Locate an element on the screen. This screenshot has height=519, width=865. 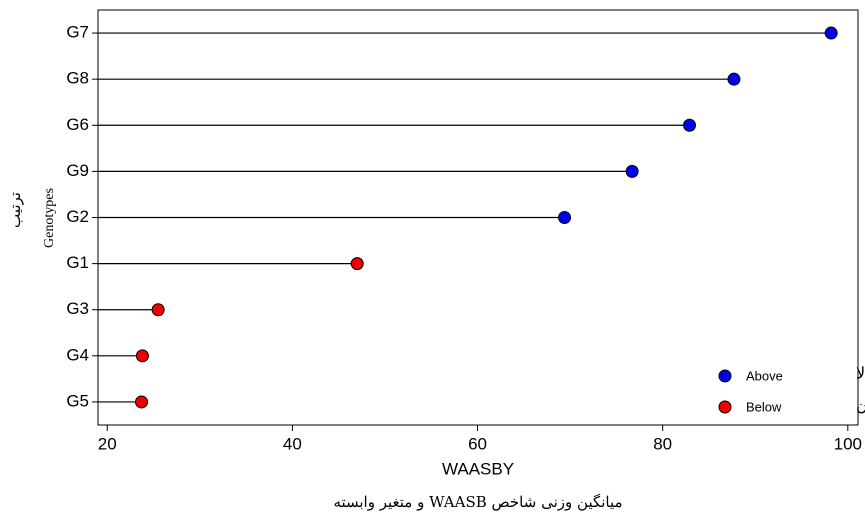
x-tick-label: 20 is located at coordinates (107, 443).